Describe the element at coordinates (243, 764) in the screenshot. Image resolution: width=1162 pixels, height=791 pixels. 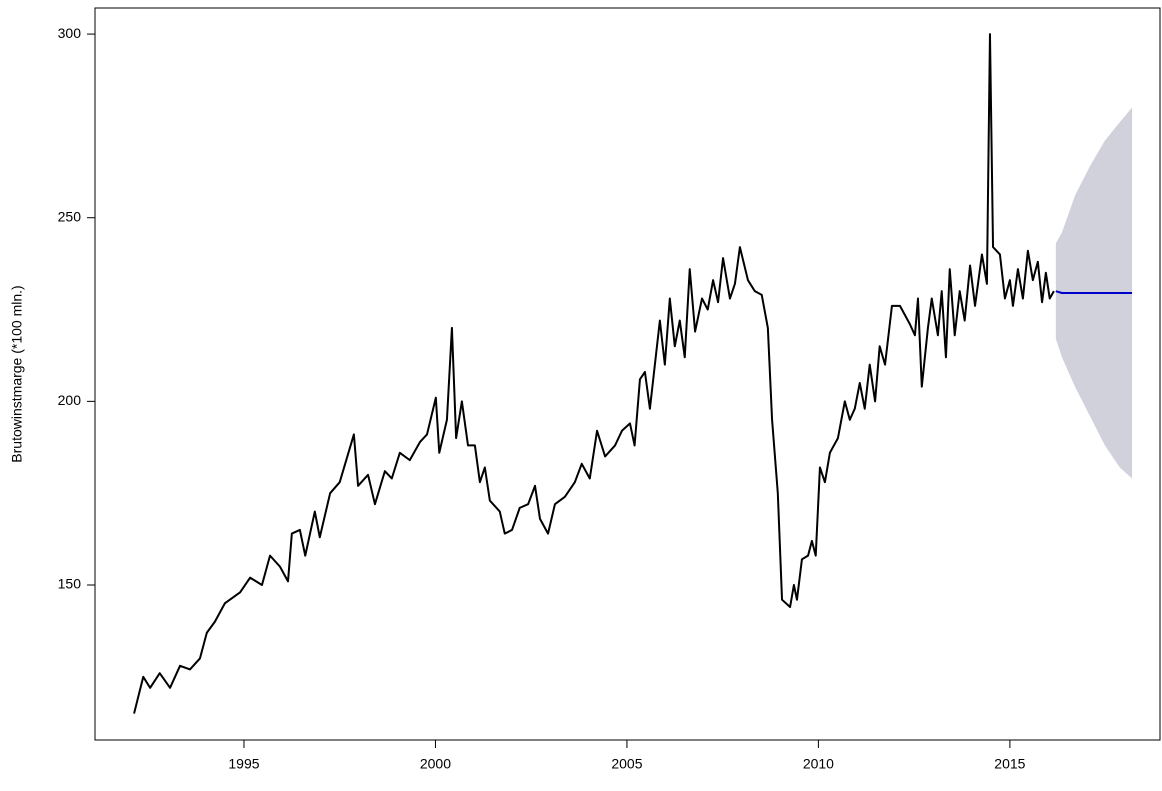
I see `x-tick-label: 1995` at that location.